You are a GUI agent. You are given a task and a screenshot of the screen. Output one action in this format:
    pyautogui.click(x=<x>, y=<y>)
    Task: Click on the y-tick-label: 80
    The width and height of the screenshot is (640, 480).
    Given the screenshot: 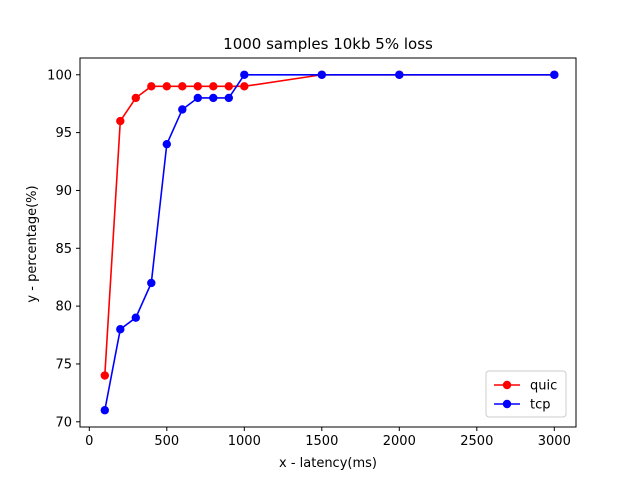 What is the action you would take?
    pyautogui.click(x=63, y=307)
    